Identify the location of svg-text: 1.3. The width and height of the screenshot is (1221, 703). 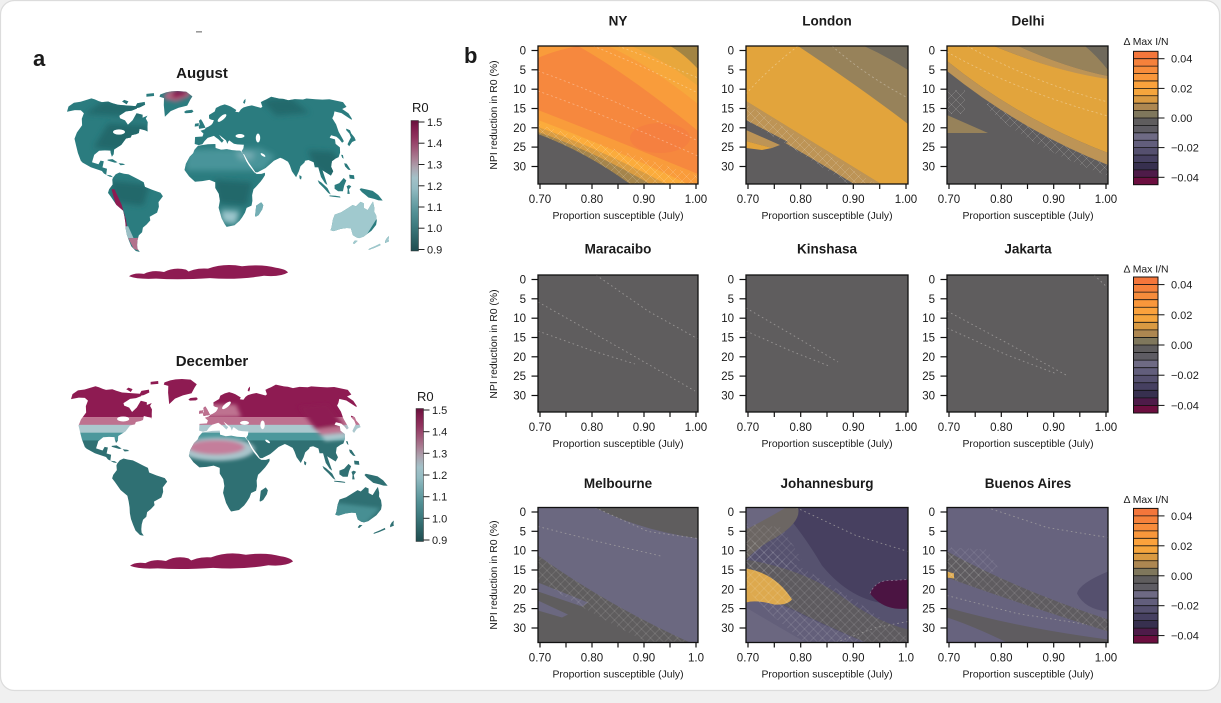
(439, 454).